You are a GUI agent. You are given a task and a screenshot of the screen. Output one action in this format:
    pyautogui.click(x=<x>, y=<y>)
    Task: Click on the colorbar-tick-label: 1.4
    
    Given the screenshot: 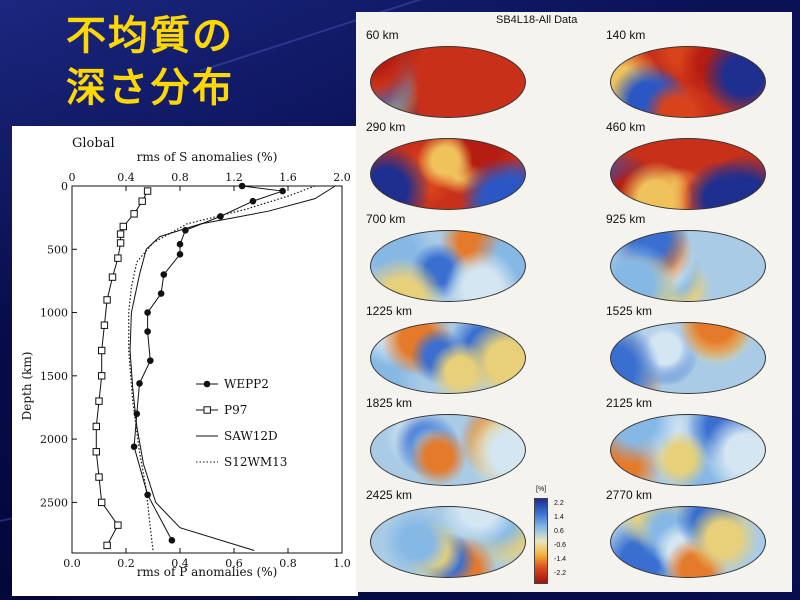 What is the action you would take?
    pyautogui.click(x=559, y=517)
    